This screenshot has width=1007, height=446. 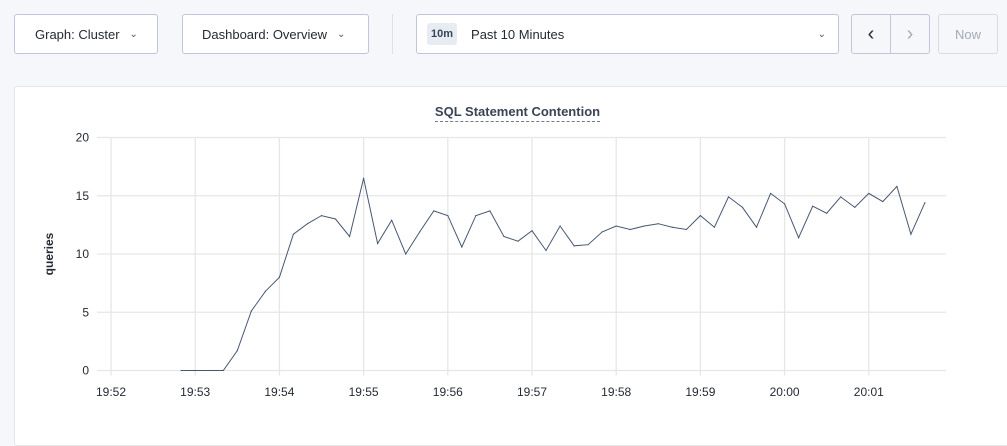 What do you see at coordinates (85, 312) in the screenshot?
I see `y-tick-label: 5` at bounding box center [85, 312].